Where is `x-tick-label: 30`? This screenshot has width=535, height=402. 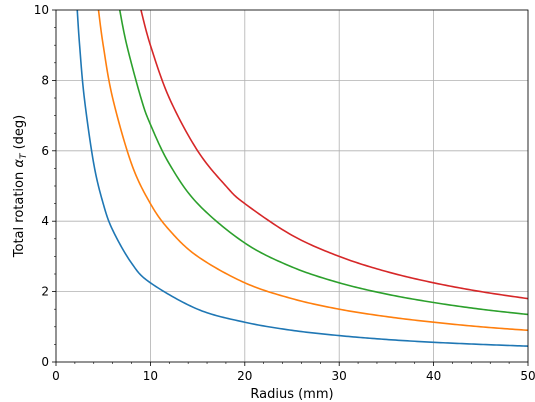
x-tick-label: 30 is located at coordinates (339, 376).